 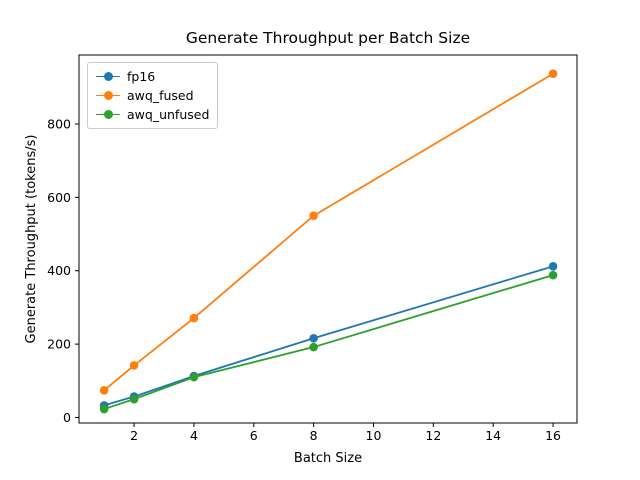 I want to click on y-tick-label: 400, so click(x=59, y=270).